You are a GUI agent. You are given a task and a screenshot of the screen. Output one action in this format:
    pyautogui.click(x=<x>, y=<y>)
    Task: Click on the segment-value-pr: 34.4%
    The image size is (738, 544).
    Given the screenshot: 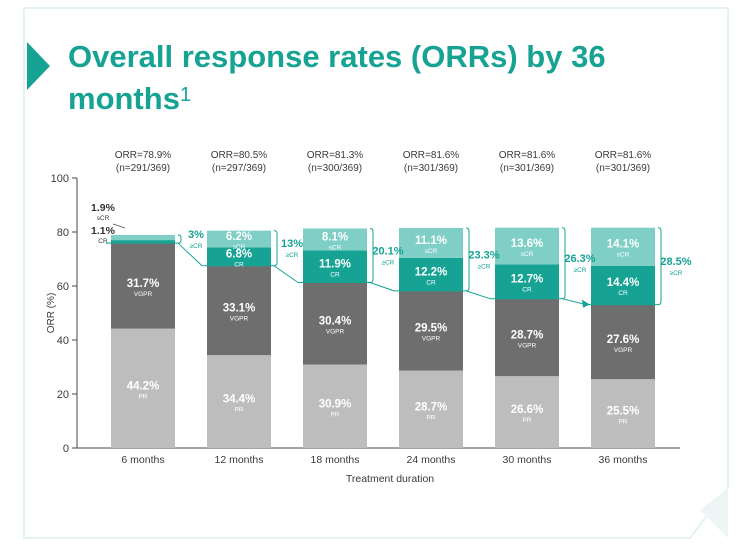 What is the action you would take?
    pyautogui.click(x=239, y=400)
    